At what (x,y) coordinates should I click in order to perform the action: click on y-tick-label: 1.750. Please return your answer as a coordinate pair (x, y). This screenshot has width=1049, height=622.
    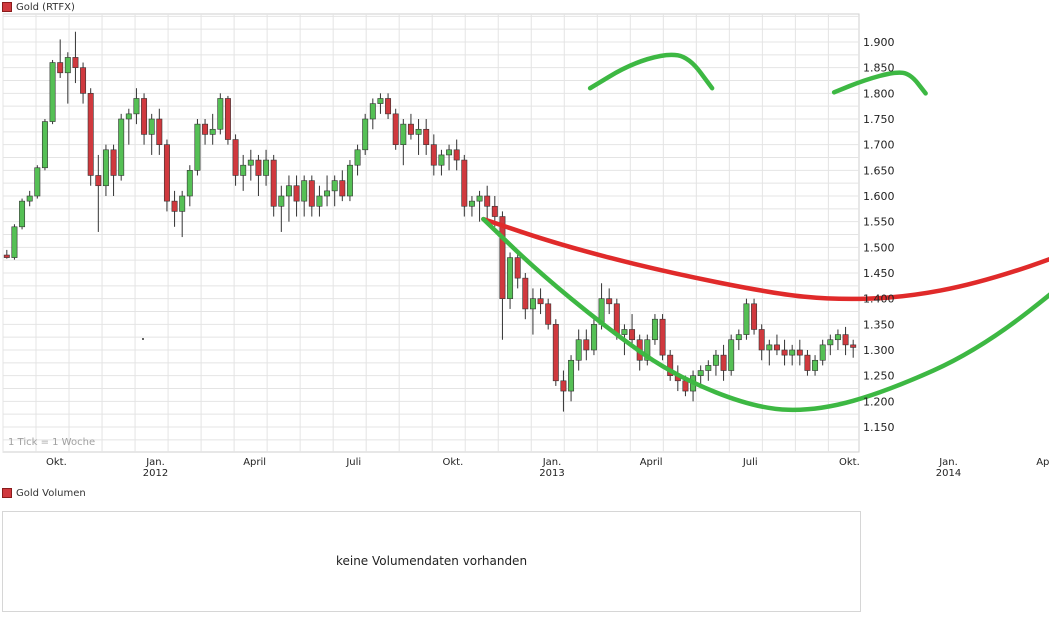
    Looking at the image, I should click on (879, 119).